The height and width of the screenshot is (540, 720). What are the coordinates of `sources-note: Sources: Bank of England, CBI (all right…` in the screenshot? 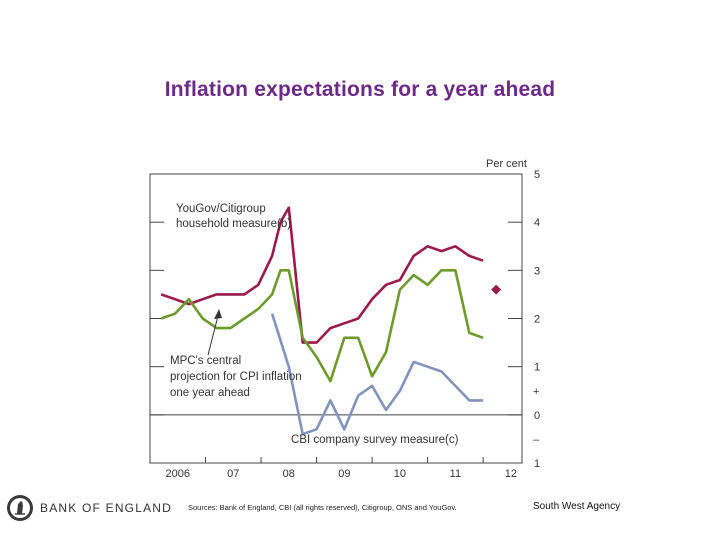 It's located at (322, 507).